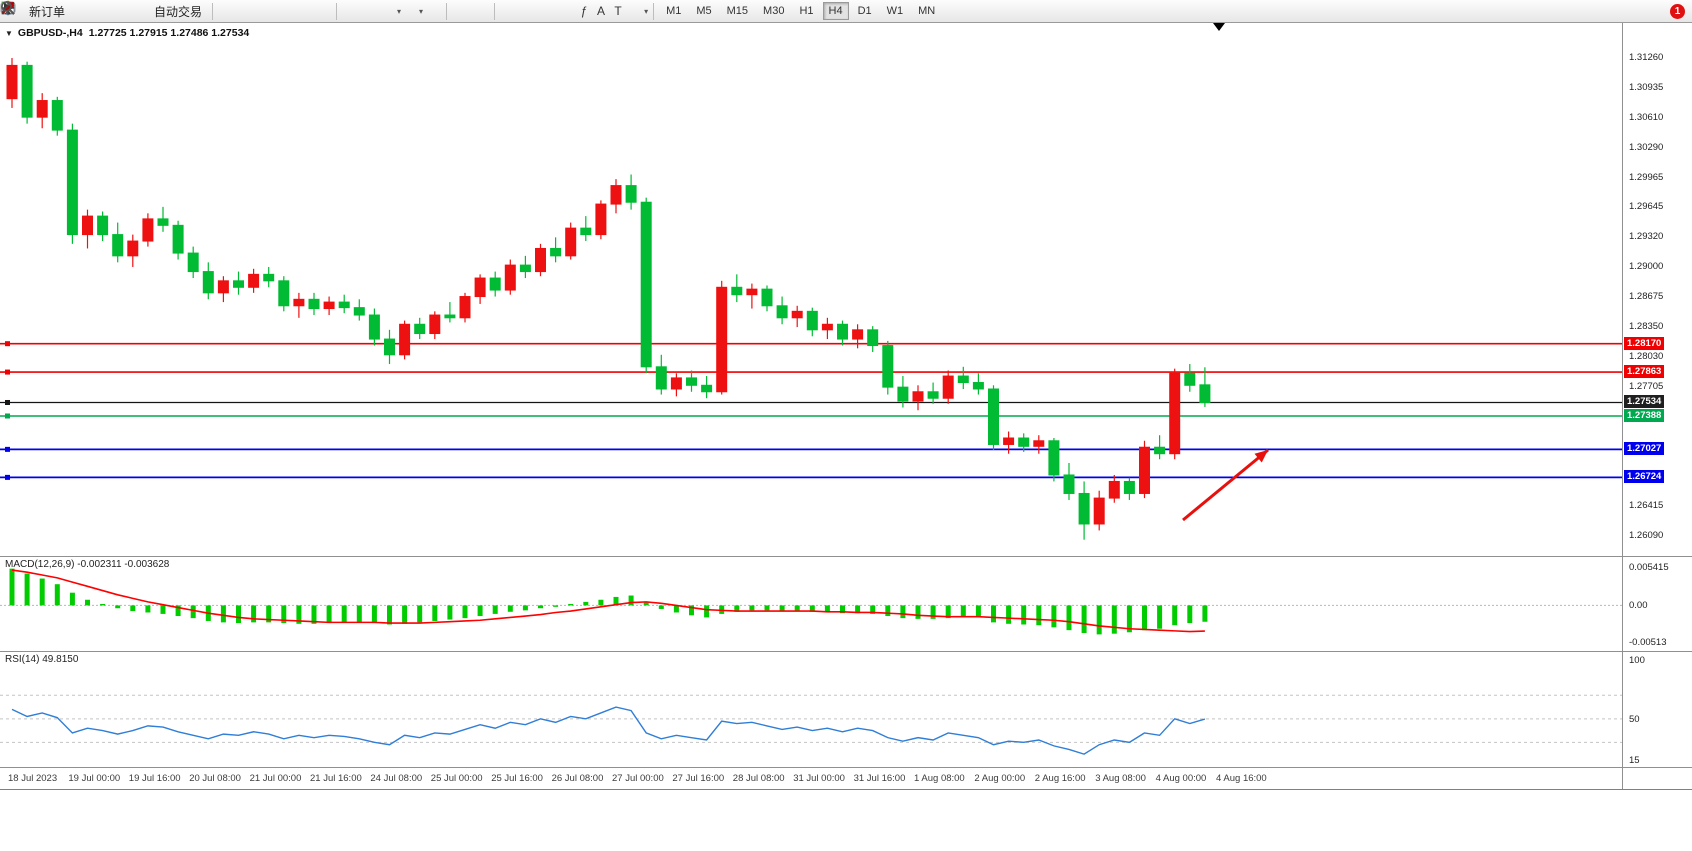  What do you see at coordinates (9, 33) in the screenshot?
I see `one-click-trading-toggle: ▼` at bounding box center [9, 33].